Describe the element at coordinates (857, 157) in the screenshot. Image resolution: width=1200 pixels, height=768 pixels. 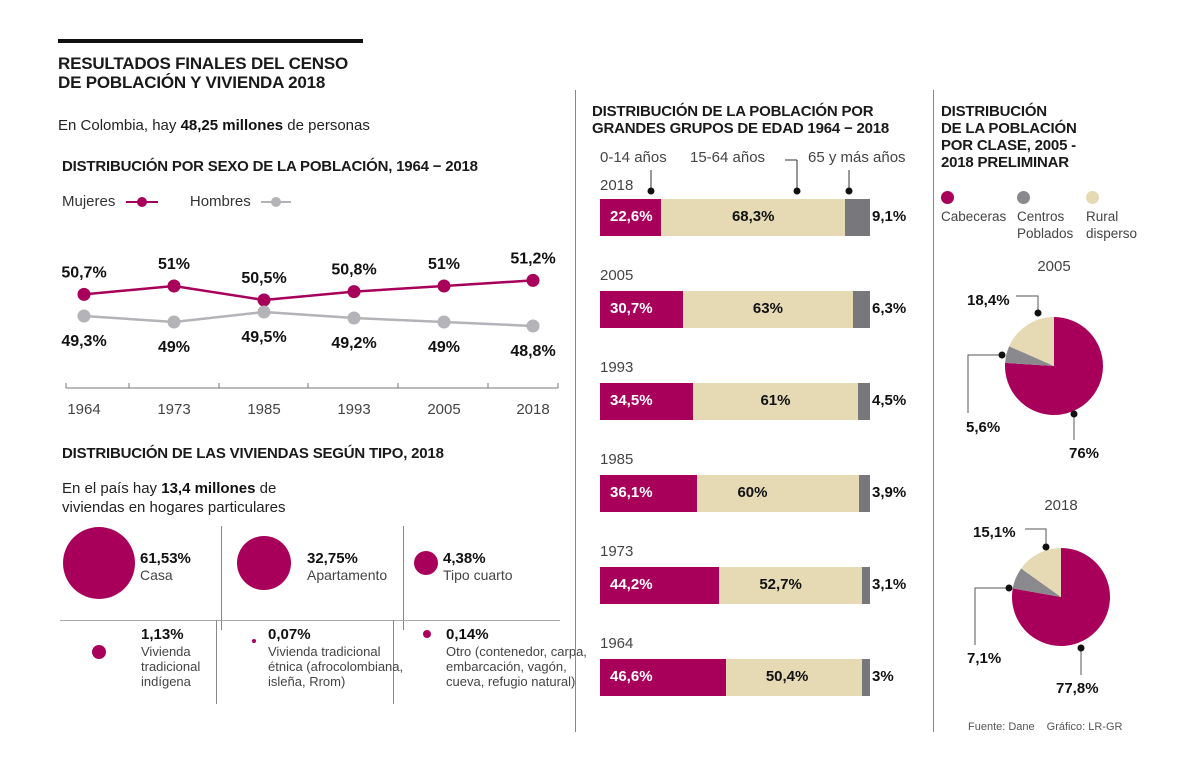
I see `legend-age-65-plus: 65 y más años` at that location.